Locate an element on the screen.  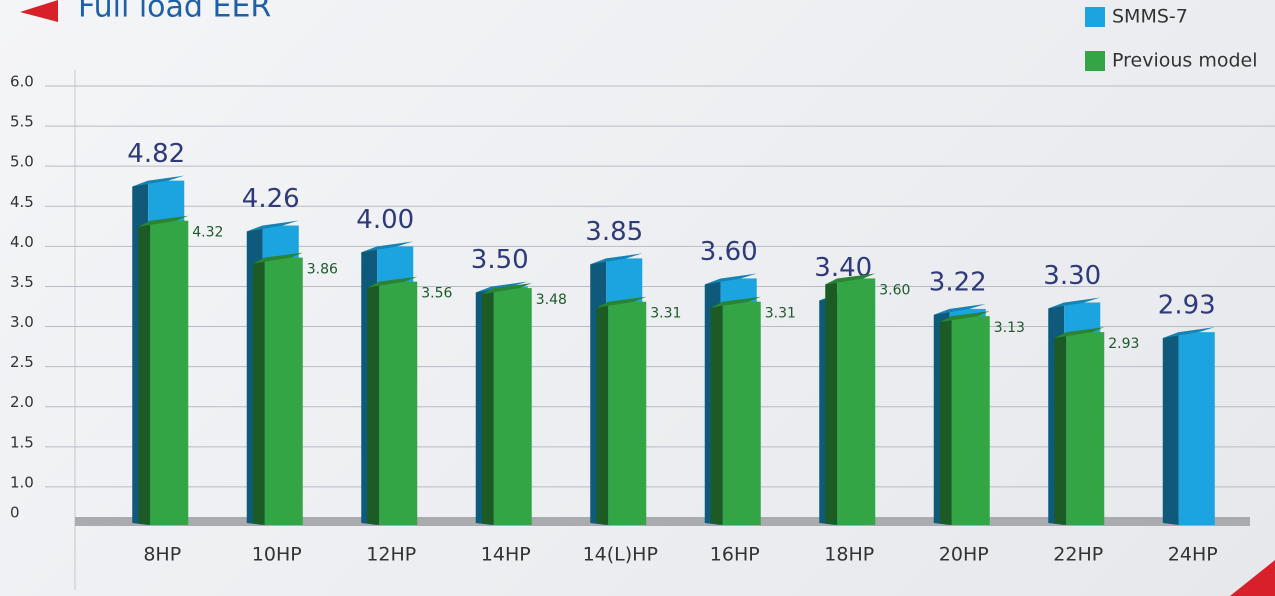
y-tick-label: 4.0 is located at coordinates (22, 242).